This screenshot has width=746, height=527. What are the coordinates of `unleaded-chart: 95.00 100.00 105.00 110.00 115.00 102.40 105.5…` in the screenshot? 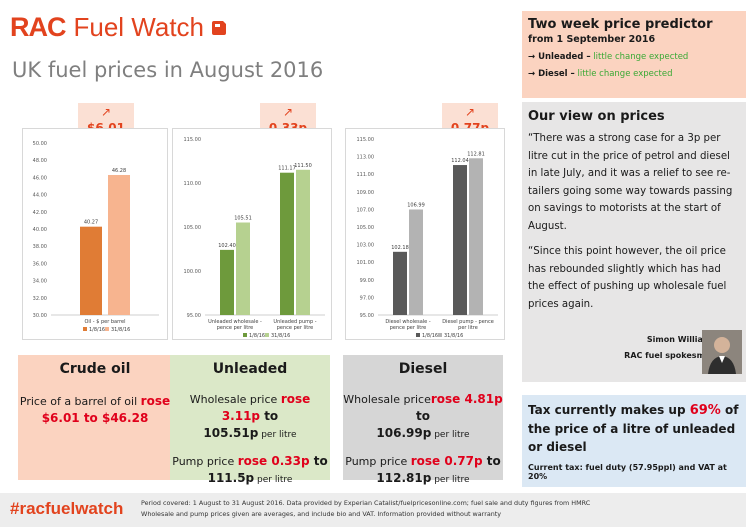 It's located at (252, 234).